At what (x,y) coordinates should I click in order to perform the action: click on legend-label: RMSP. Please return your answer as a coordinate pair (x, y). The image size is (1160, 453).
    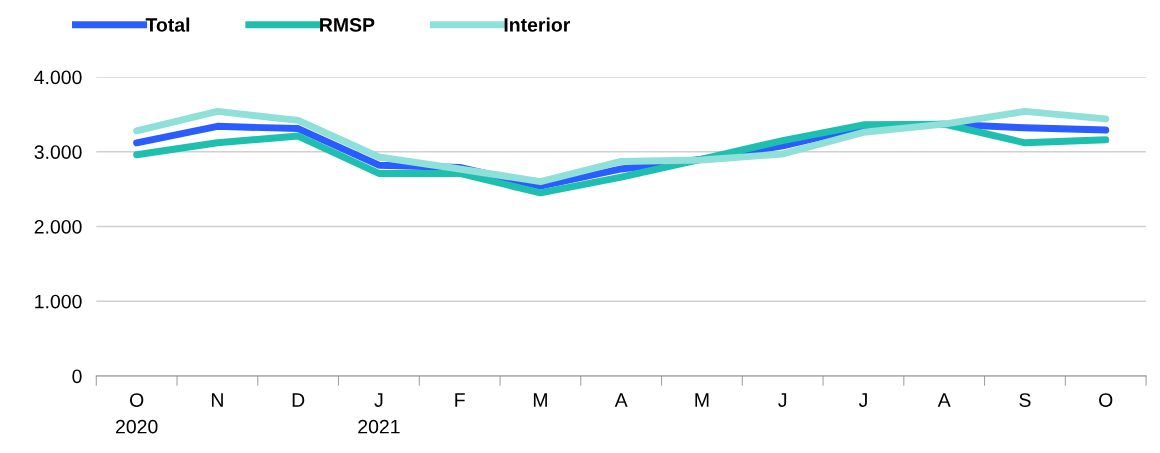
    Looking at the image, I should click on (347, 25).